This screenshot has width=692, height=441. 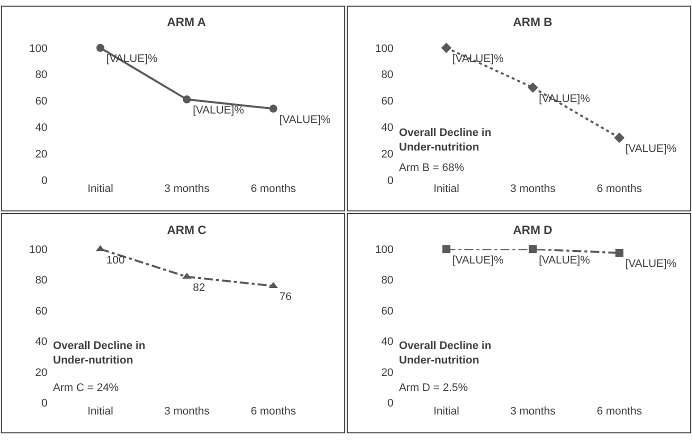 What do you see at coordinates (115, 260) in the screenshot?
I see `data-label: 100` at bounding box center [115, 260].